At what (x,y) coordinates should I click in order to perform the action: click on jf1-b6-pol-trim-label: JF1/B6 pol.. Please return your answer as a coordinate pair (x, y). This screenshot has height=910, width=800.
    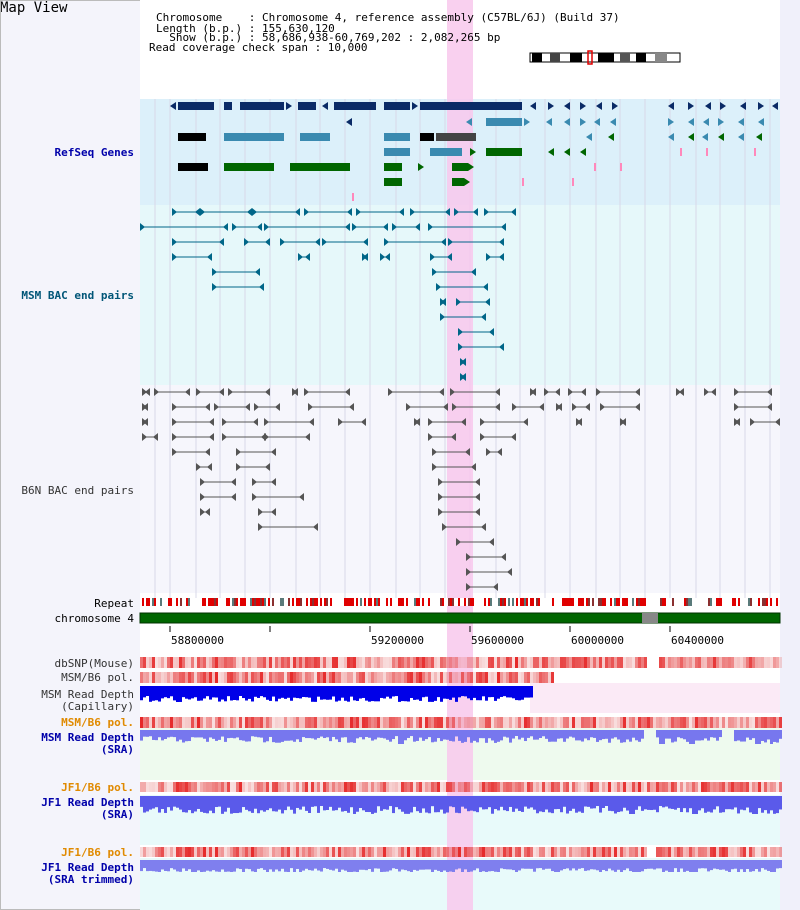
    Looking at the image, I should click on (97, 852).